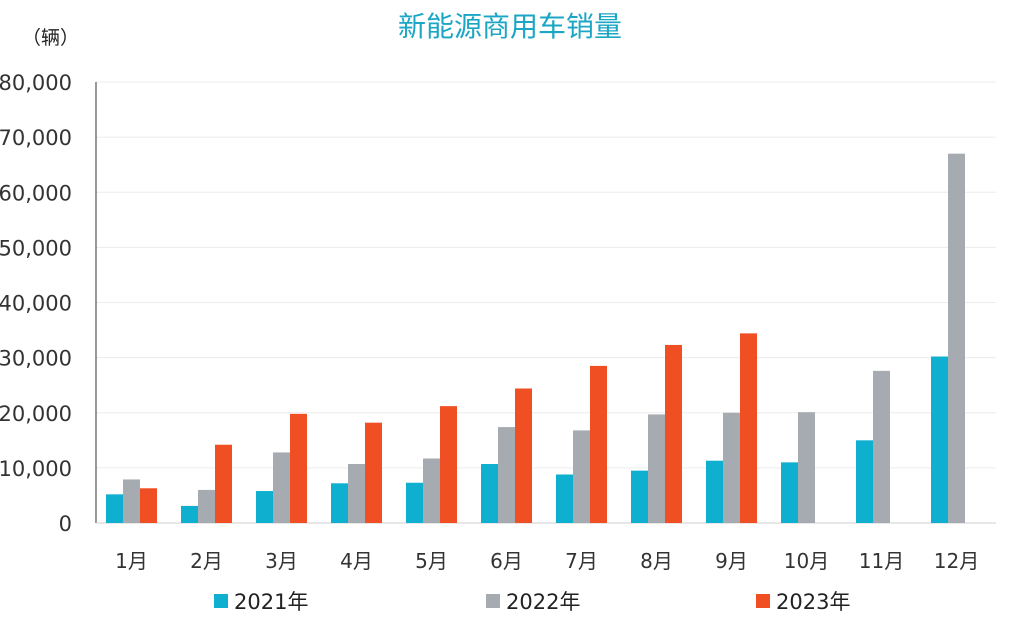 Image resolution: width=1024 pixels, height=626 pixels. I want to click on legend-label: 2022年, so click(543, 602).